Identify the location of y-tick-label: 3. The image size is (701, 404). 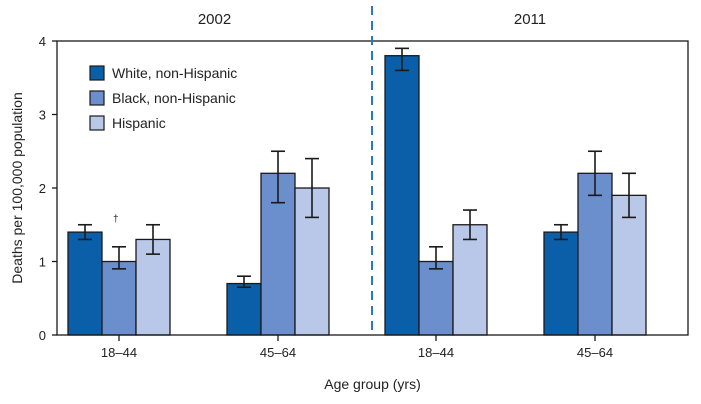
(42, 115).